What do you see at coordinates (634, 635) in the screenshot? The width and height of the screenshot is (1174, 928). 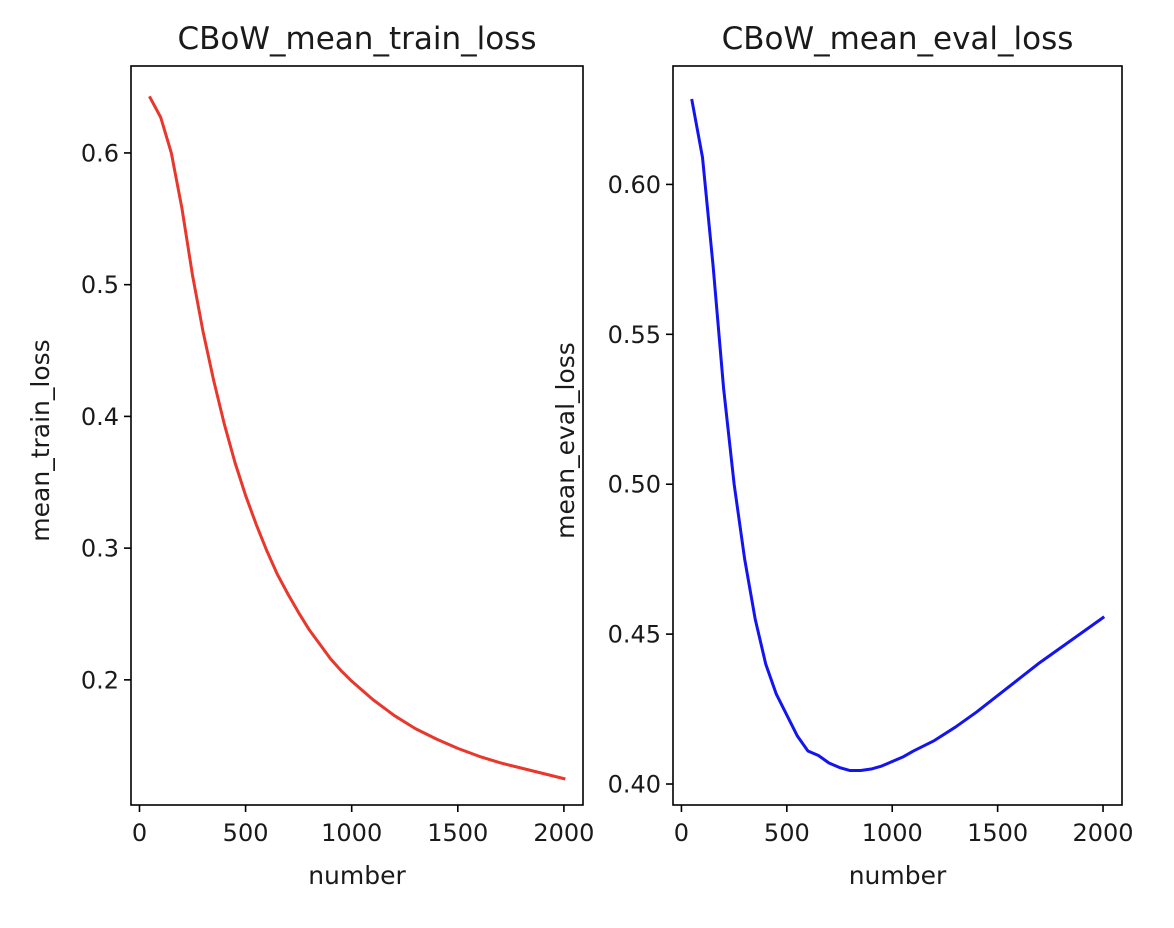 I see `eval-loss-ytick-label: 0.45` at bounding box center [634, 635].